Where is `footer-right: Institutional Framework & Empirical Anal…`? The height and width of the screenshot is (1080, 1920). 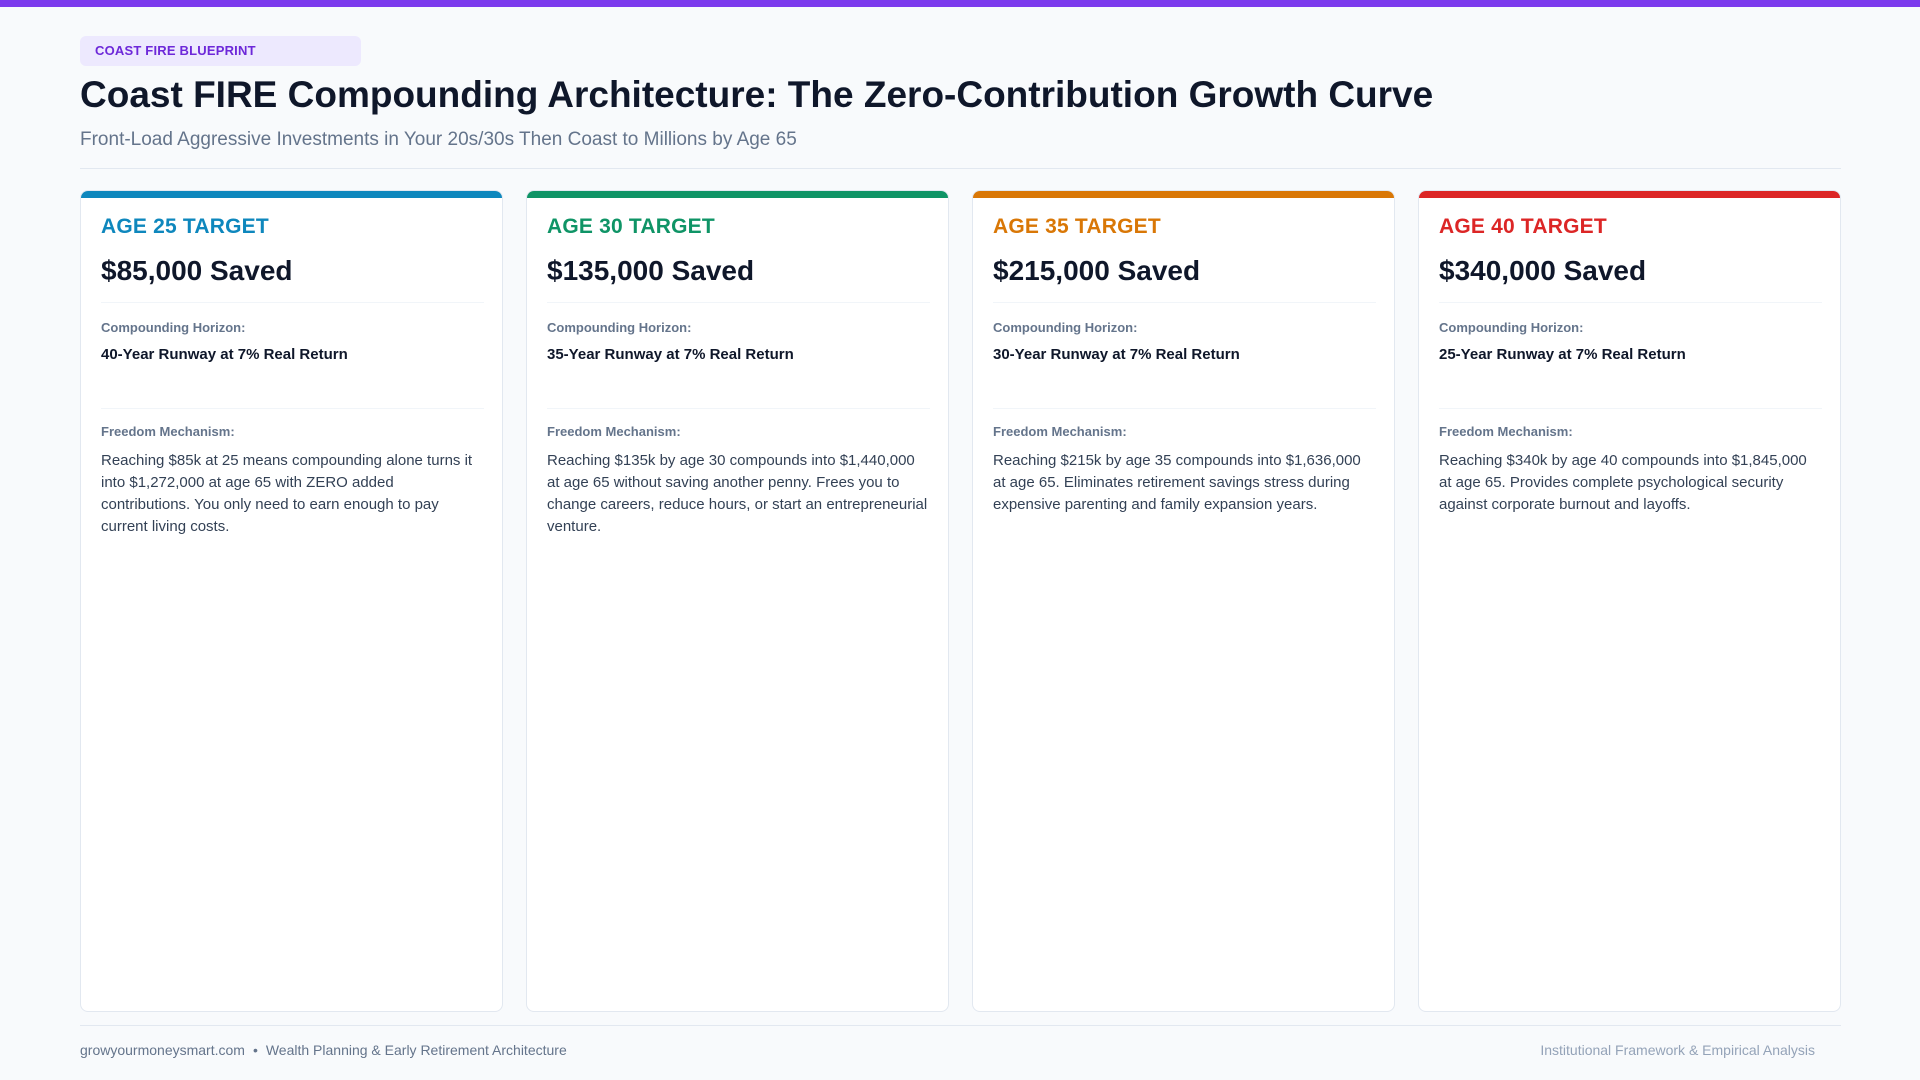
footer-right: Institutional Framework & Empirical Anal… is located at coordinates (1677, 1050).